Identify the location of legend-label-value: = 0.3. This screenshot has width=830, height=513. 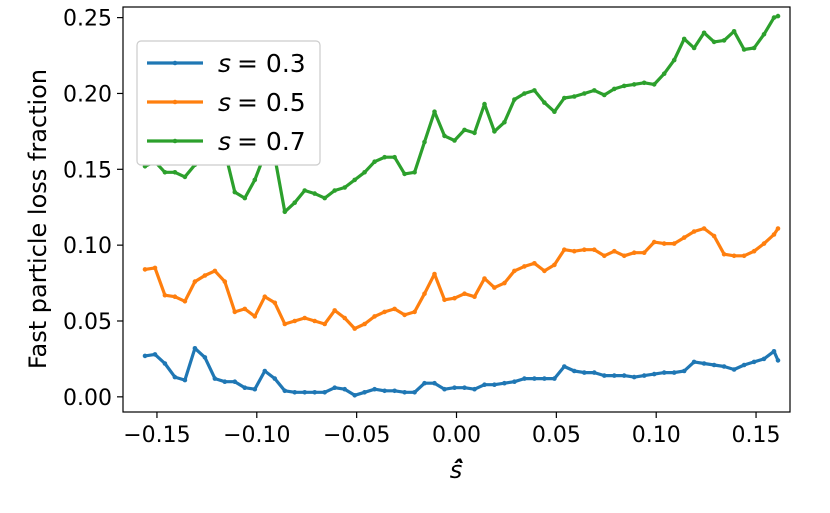
(271, 63).